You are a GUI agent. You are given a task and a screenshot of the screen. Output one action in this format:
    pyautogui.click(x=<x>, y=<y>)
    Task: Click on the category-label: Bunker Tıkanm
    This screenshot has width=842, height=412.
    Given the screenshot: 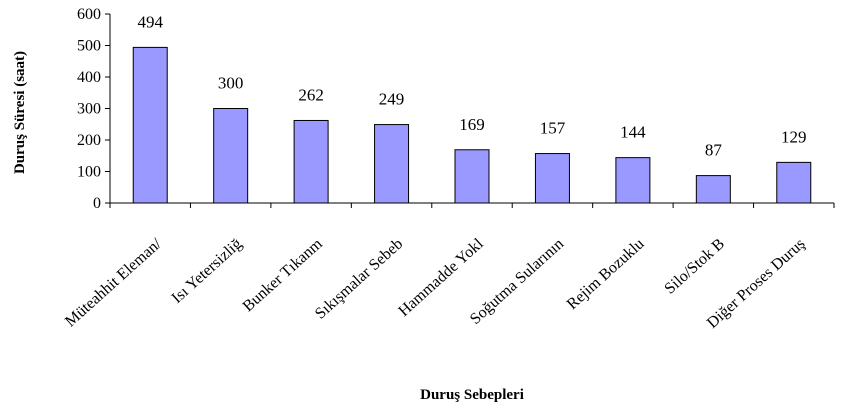 What is the action you would take?
    pyautogui.click(x=283, y=275)
    